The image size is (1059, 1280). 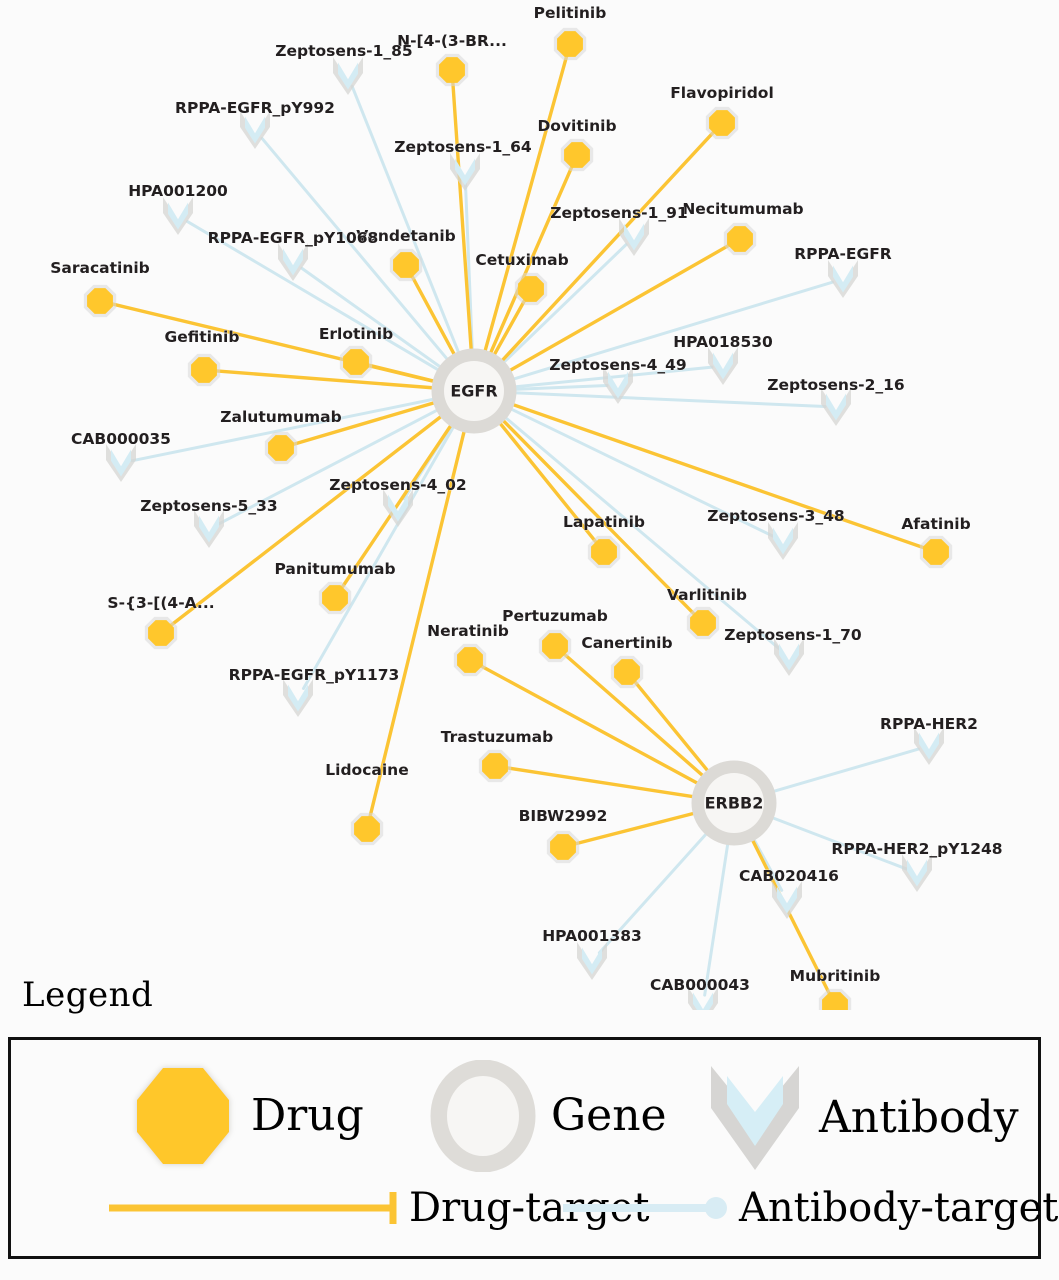 I want to click on antibody-node-label: HPA001383, so click(x=592, y=936).